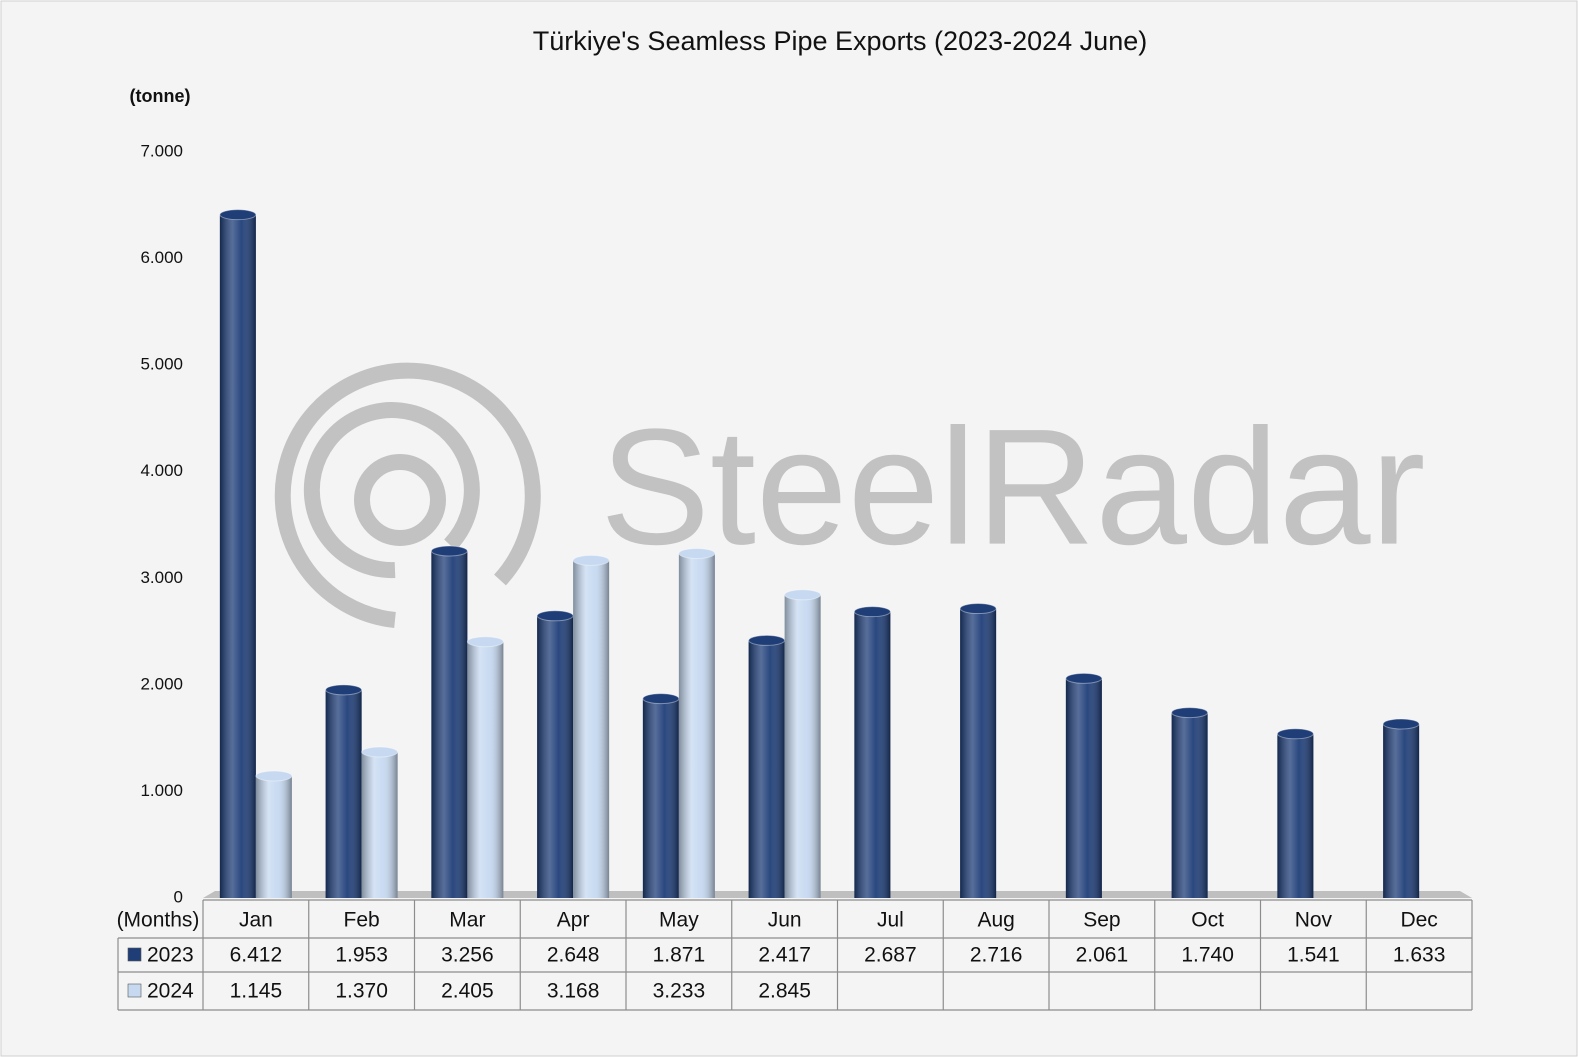  What do you see at coordinates (1207, 920) in the screenshot?
I see `x-tick-label: Oct` at bounding box center [1207, 920].